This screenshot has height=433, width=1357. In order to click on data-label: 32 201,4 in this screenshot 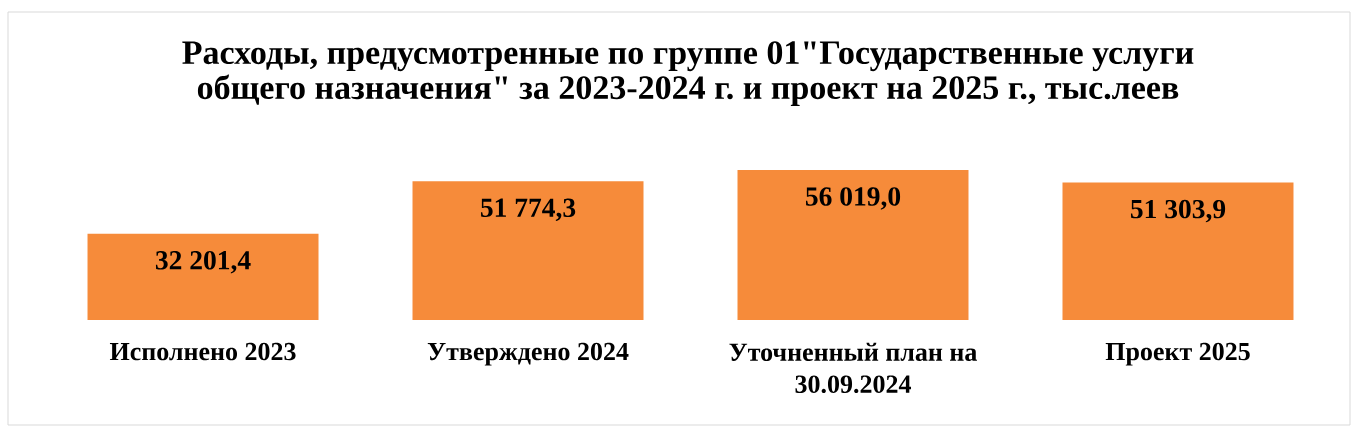, I will do `click(203, 262)`.